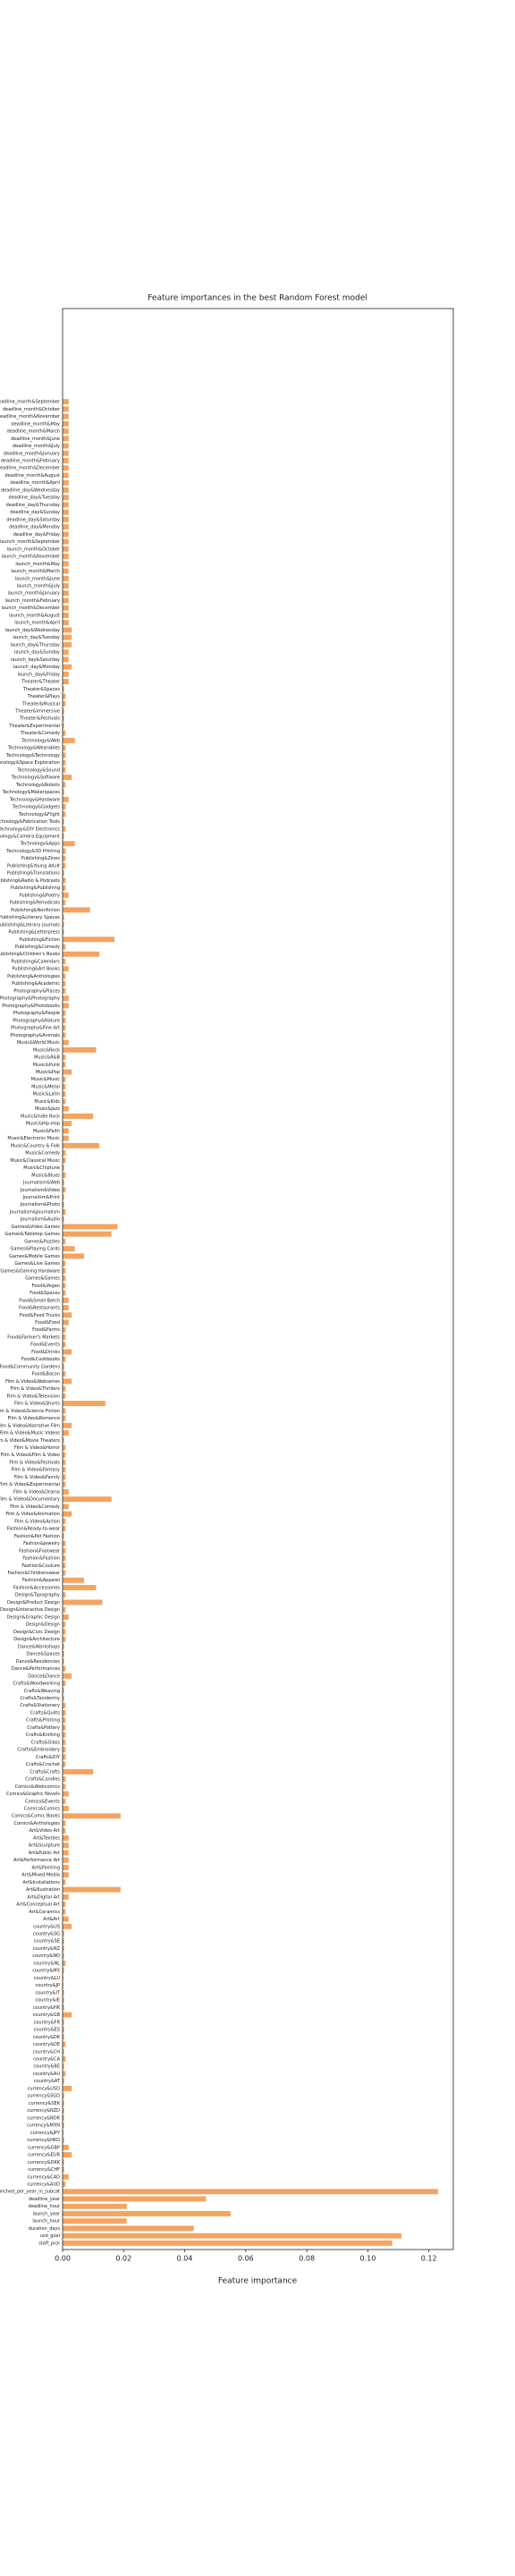 The width and height of the screenshot is (515, 2576). Describe the element at coordinates (46, 1330) in the screenshot. I see `y-tick-label: Food&Farms` at that location.